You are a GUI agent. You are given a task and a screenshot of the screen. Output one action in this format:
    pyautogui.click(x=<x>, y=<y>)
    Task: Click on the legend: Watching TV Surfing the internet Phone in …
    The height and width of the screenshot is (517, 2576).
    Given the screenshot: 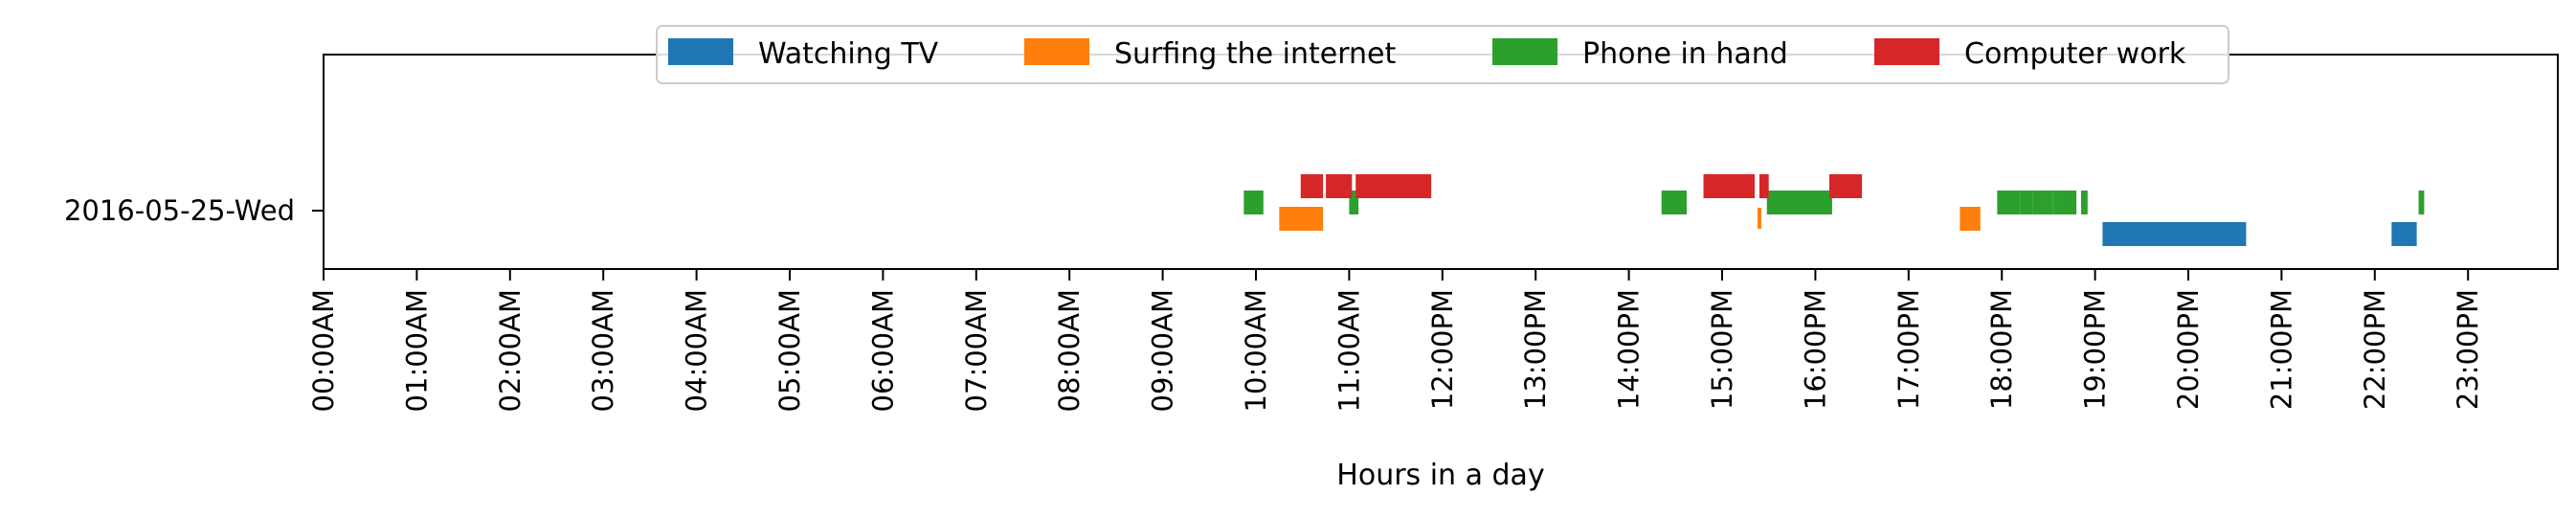 What is the action you would take?
    pyautogui.click(x=1443, y=54)
    